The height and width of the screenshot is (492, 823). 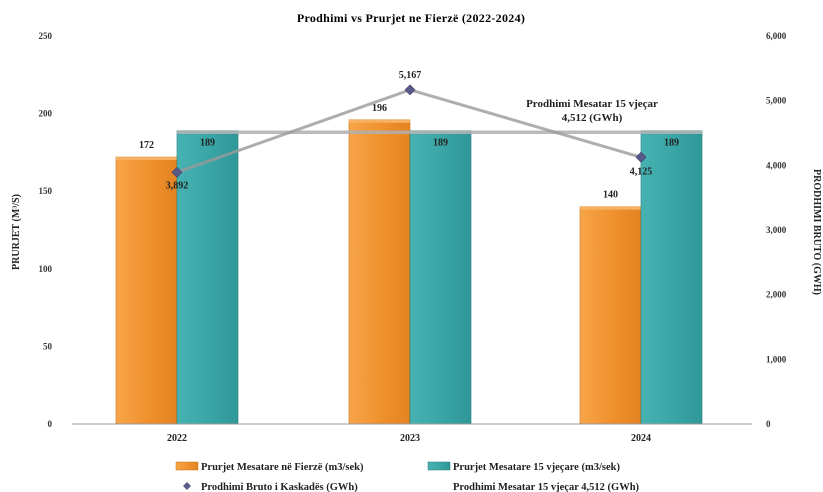 I want to click on legend-label-avg-flow: Prurjet Mesatare 15 vjeçare (m3/sek), so click(x=536, y=467).